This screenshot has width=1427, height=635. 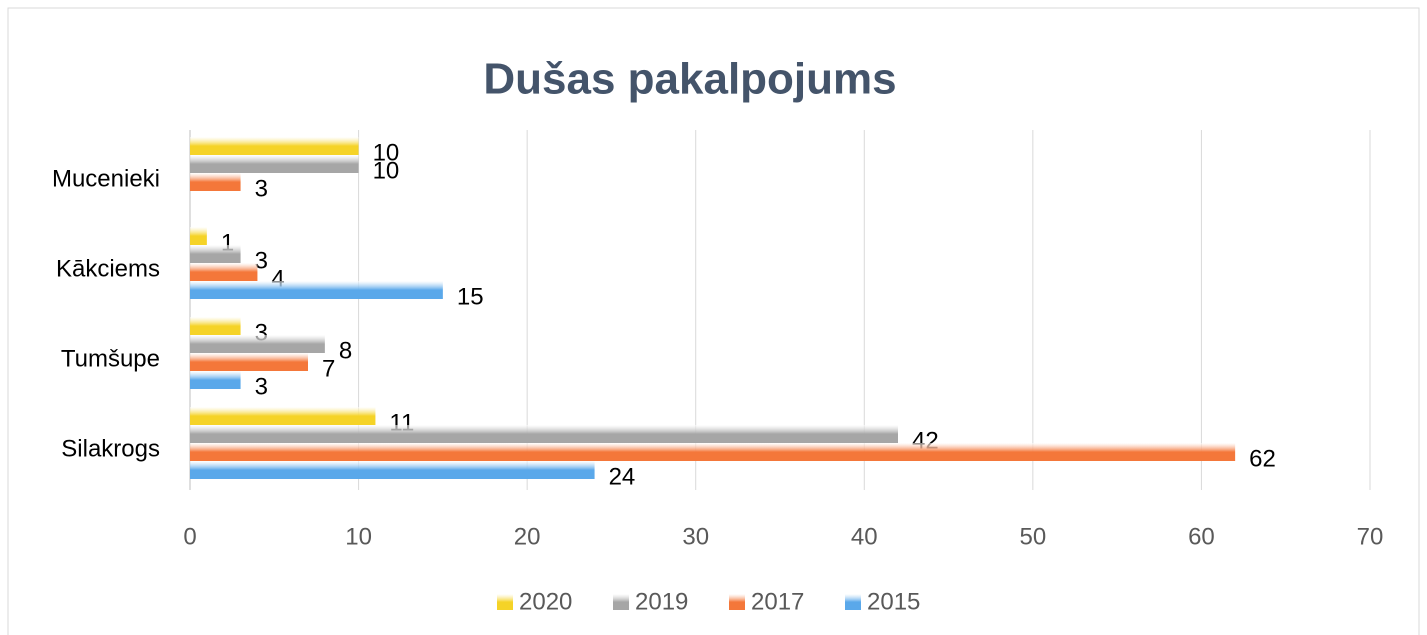 I want to click on y-tick-label: Kākciems, so click(x=108, y=268).